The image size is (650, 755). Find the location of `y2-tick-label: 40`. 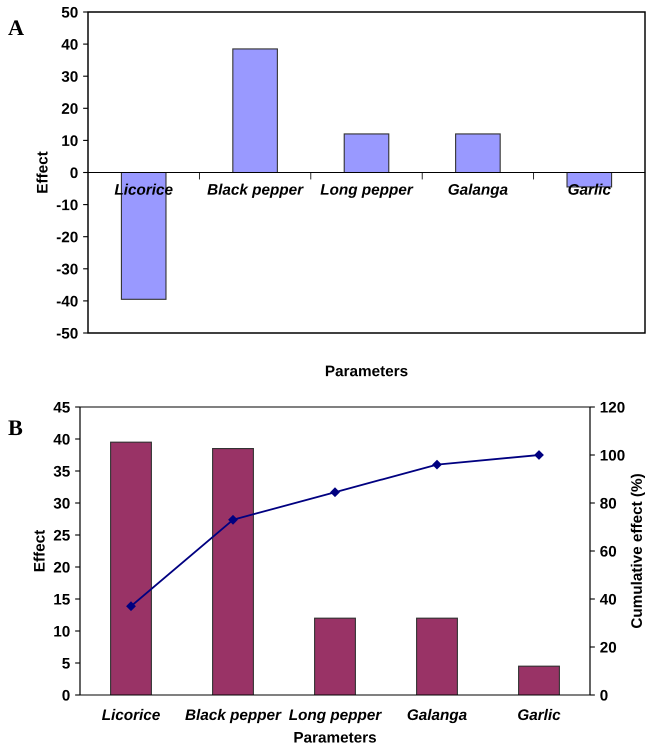

y2-tick-label: 40 is located at coordinates (608, 599).